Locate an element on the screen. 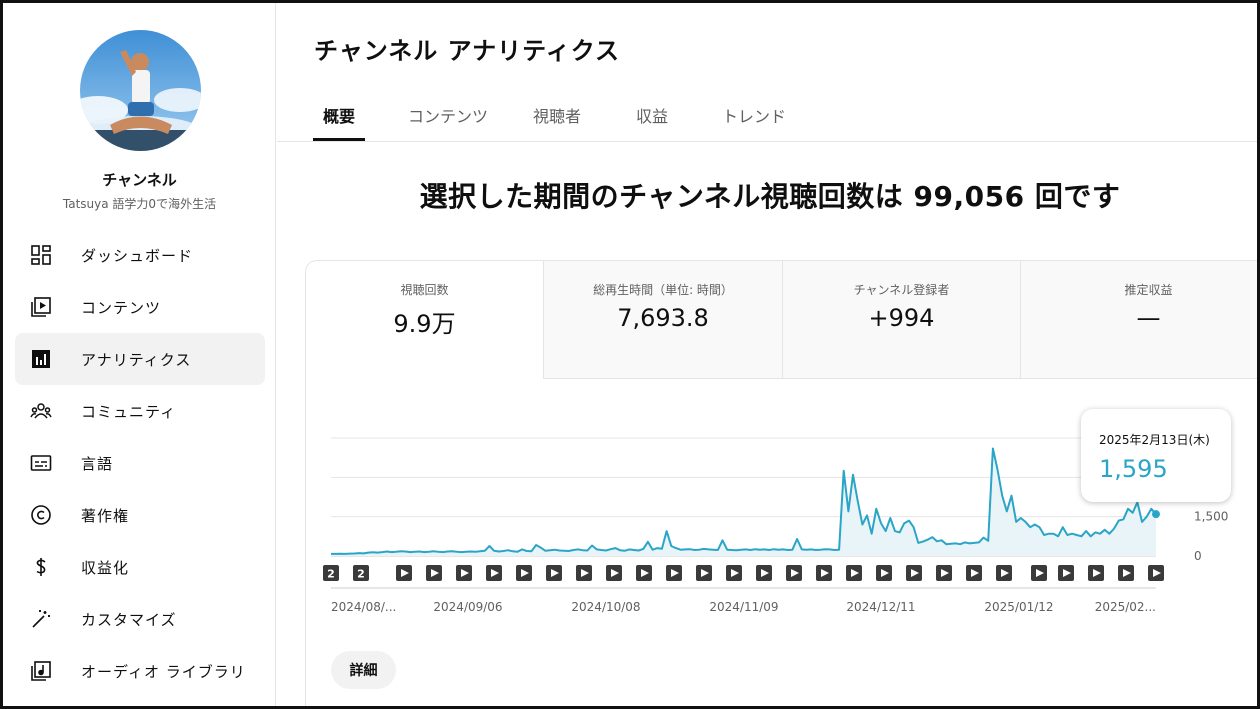 Image resolution: width=1260 pixels, height=709 pixels. sidebar-item-label: コミュニティ is located at coordinates (129, 411).